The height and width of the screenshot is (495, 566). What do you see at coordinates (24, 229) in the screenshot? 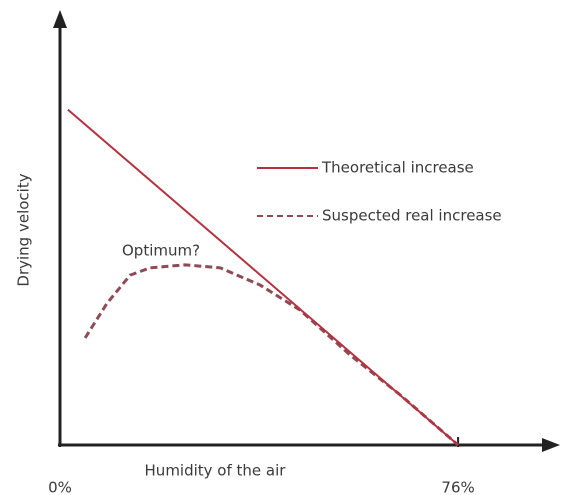
I see `y-axis-label: Drying velocity` at bounding box center [24, 229].